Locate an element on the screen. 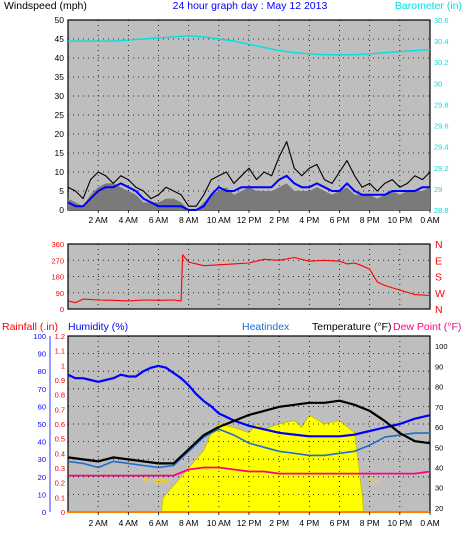 The height and width of the screenshot is (560, 466). humidity-y-tick-label: 10 is located at coordinates (42, 494).